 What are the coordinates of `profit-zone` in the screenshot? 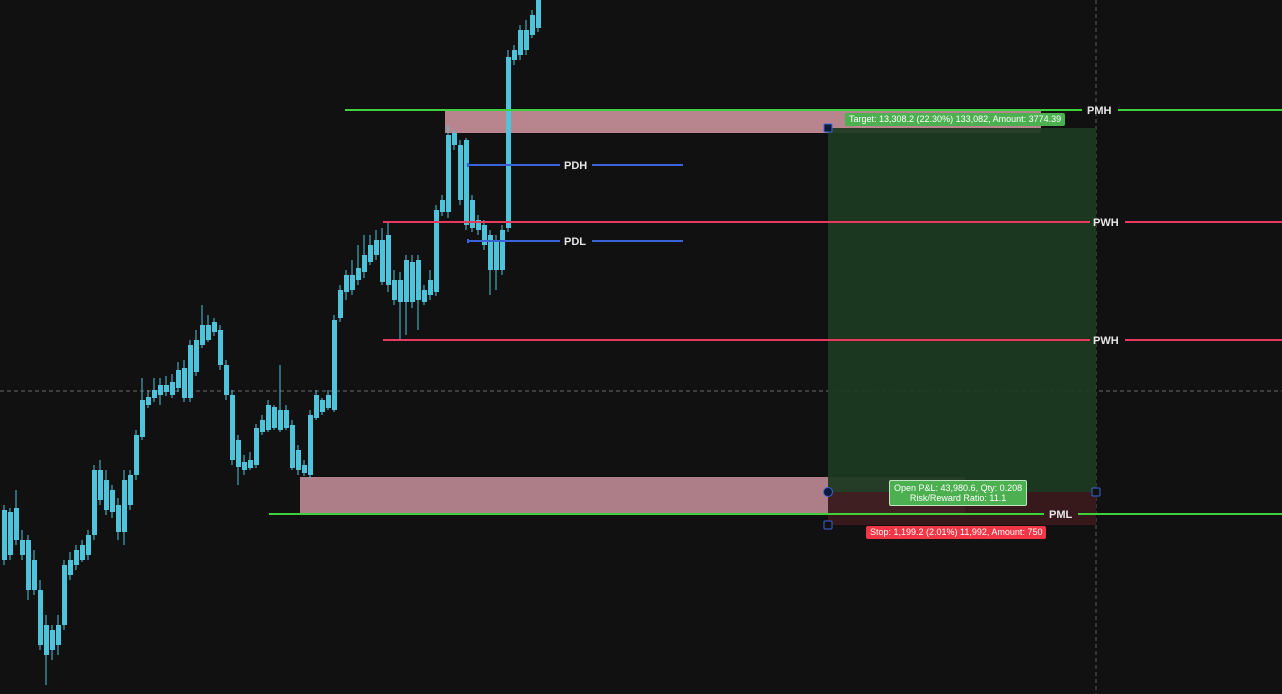 It's located at (962, 310).